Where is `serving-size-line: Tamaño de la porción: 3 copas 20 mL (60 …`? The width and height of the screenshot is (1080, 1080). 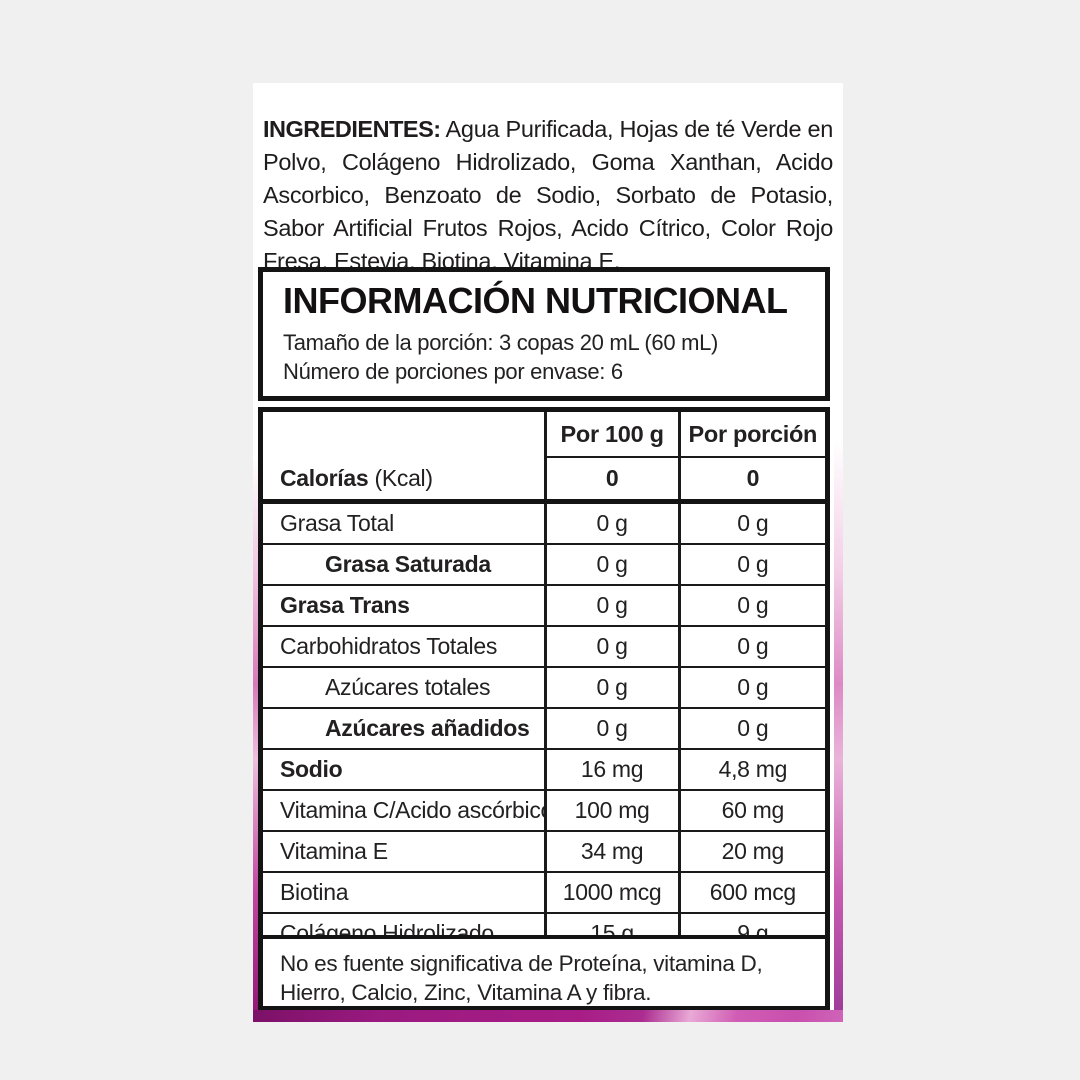 serving-size-line: Tamaño de la porción: 3 copas 20 mL (60 … is located at coordinates (501, 342).